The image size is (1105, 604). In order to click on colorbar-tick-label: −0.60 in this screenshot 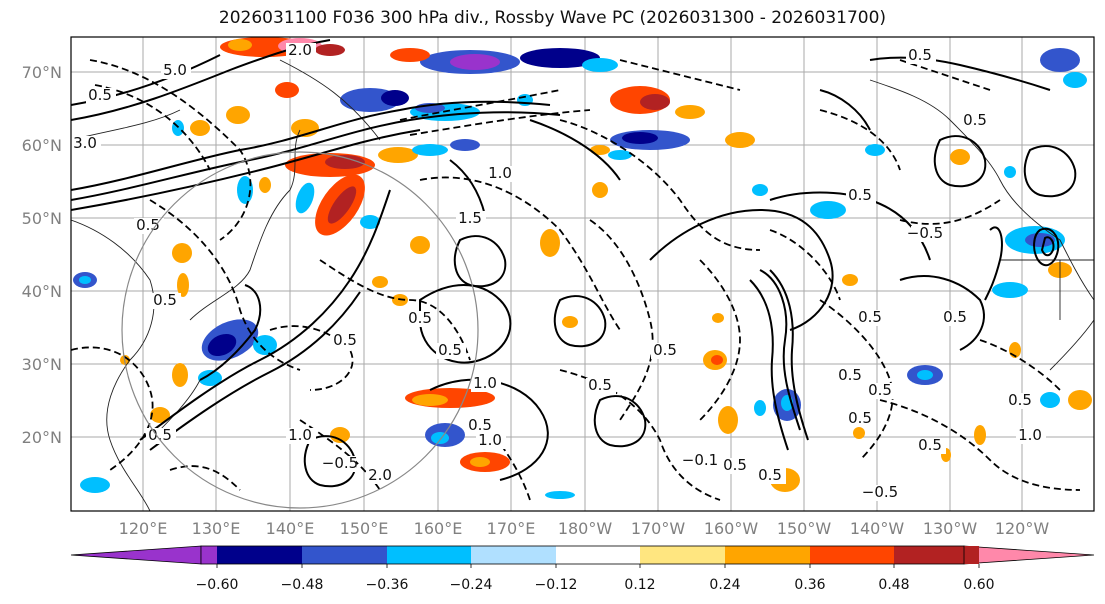, I will do `click(217, 585)`.